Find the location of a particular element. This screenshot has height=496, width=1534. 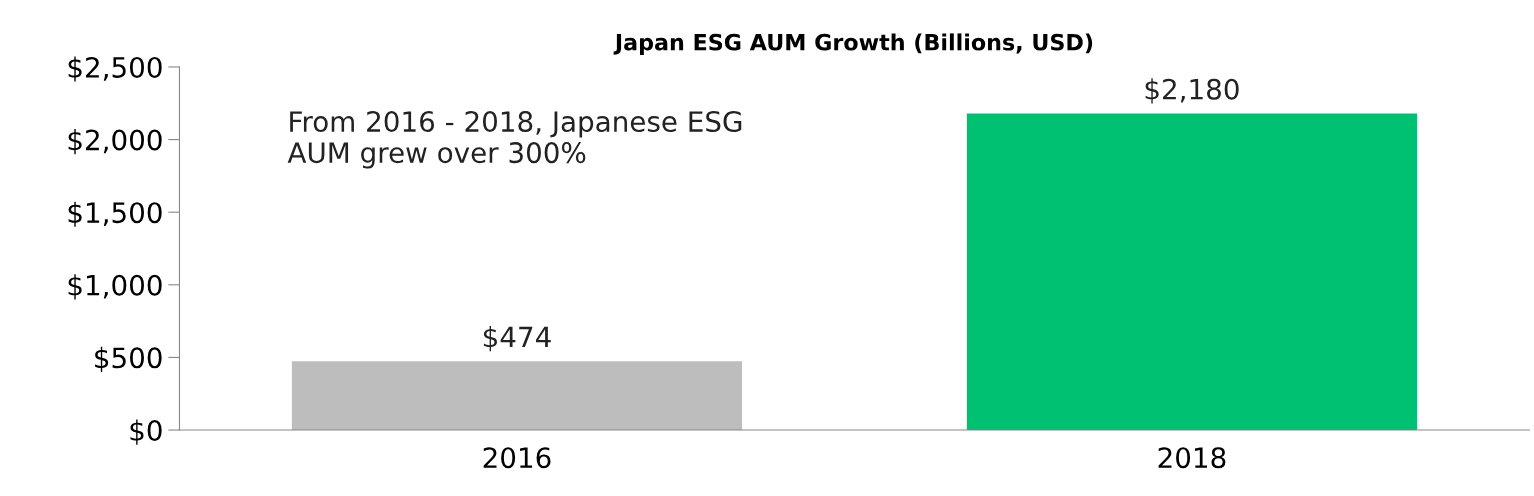

y-tick-label: $1,500 is located at coordinates (115, 214).